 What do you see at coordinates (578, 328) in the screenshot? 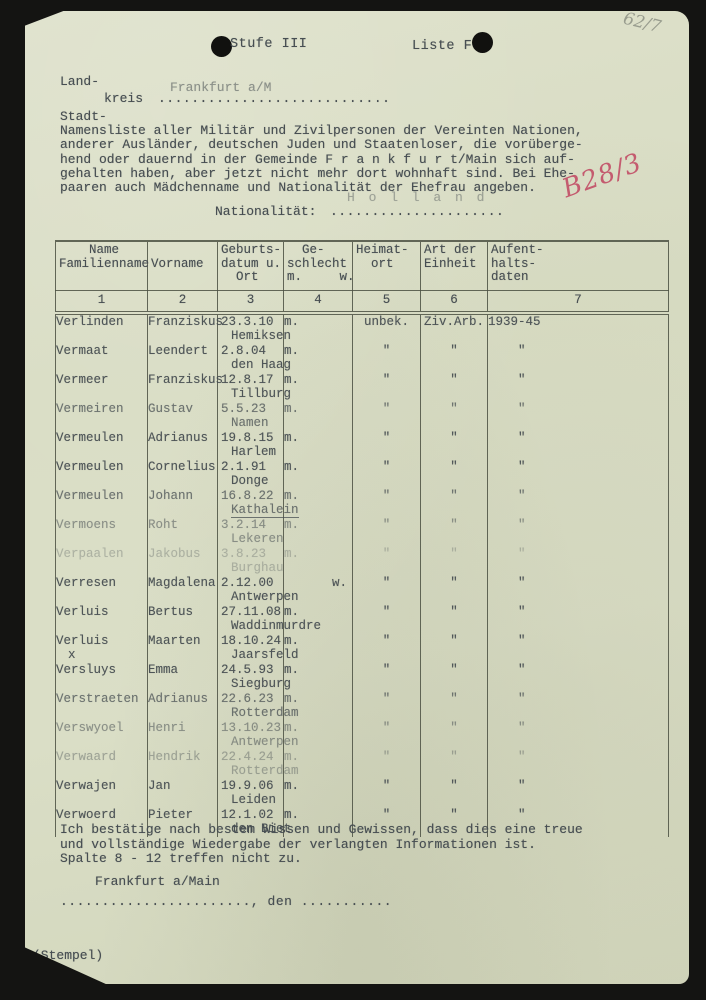
I see `cell-aufenthaltsdaten: 1939-45` at bounding box center [578, 328].